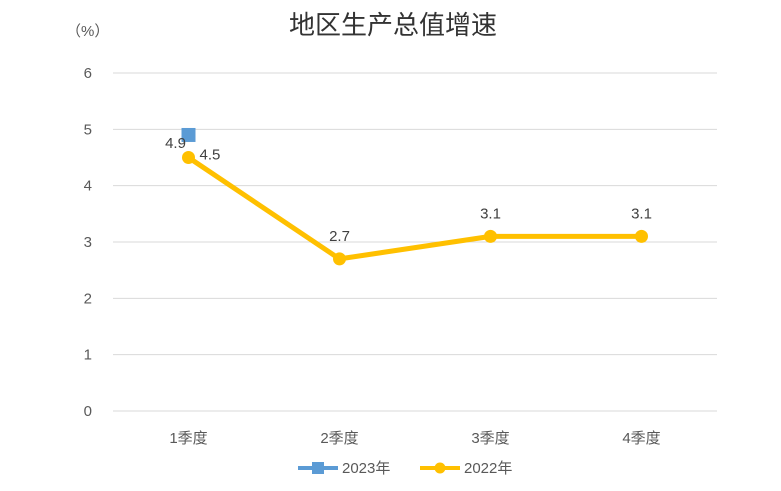 Image resolution: width=781 pixels, height=491 pixels. Describe the element at coordinates (88, 186) in the screenshot. I see `y-tick-label: 4` at that location.